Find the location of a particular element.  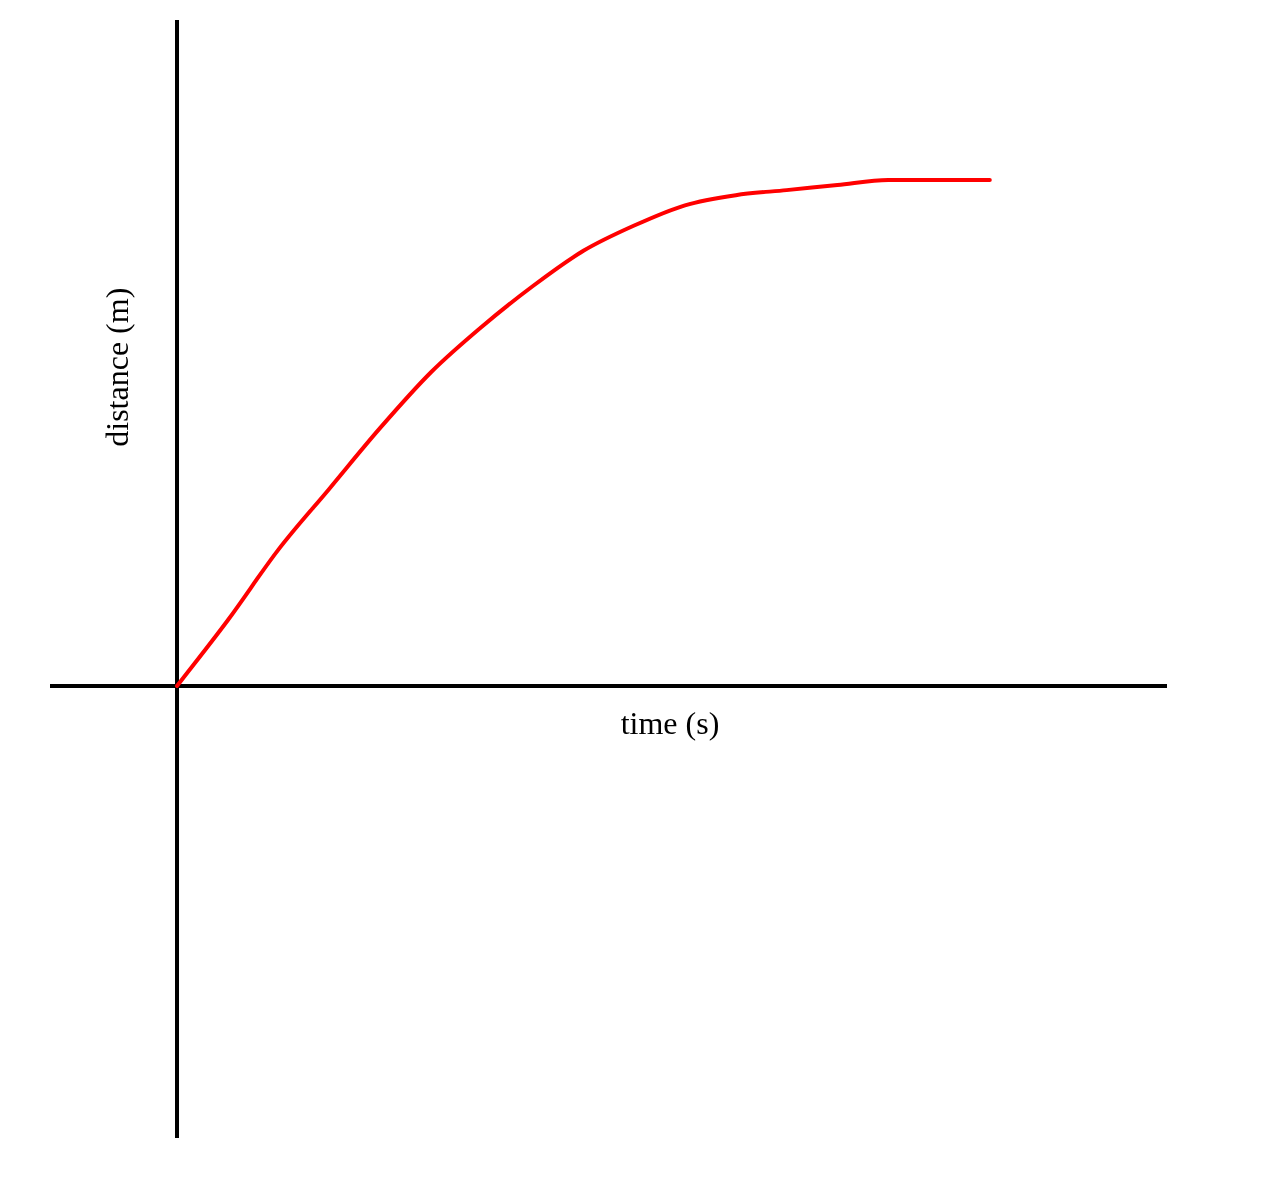

y-axis-title: distance (m) is located at coordinates (117, 367).